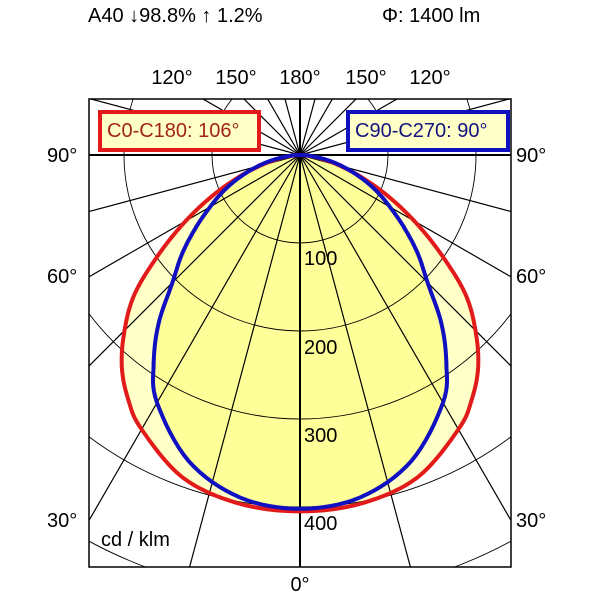  What do you see at coordinates (321, 524) in the screenshot?
I see `radial-label: 400` at bounding box center [321, 524].